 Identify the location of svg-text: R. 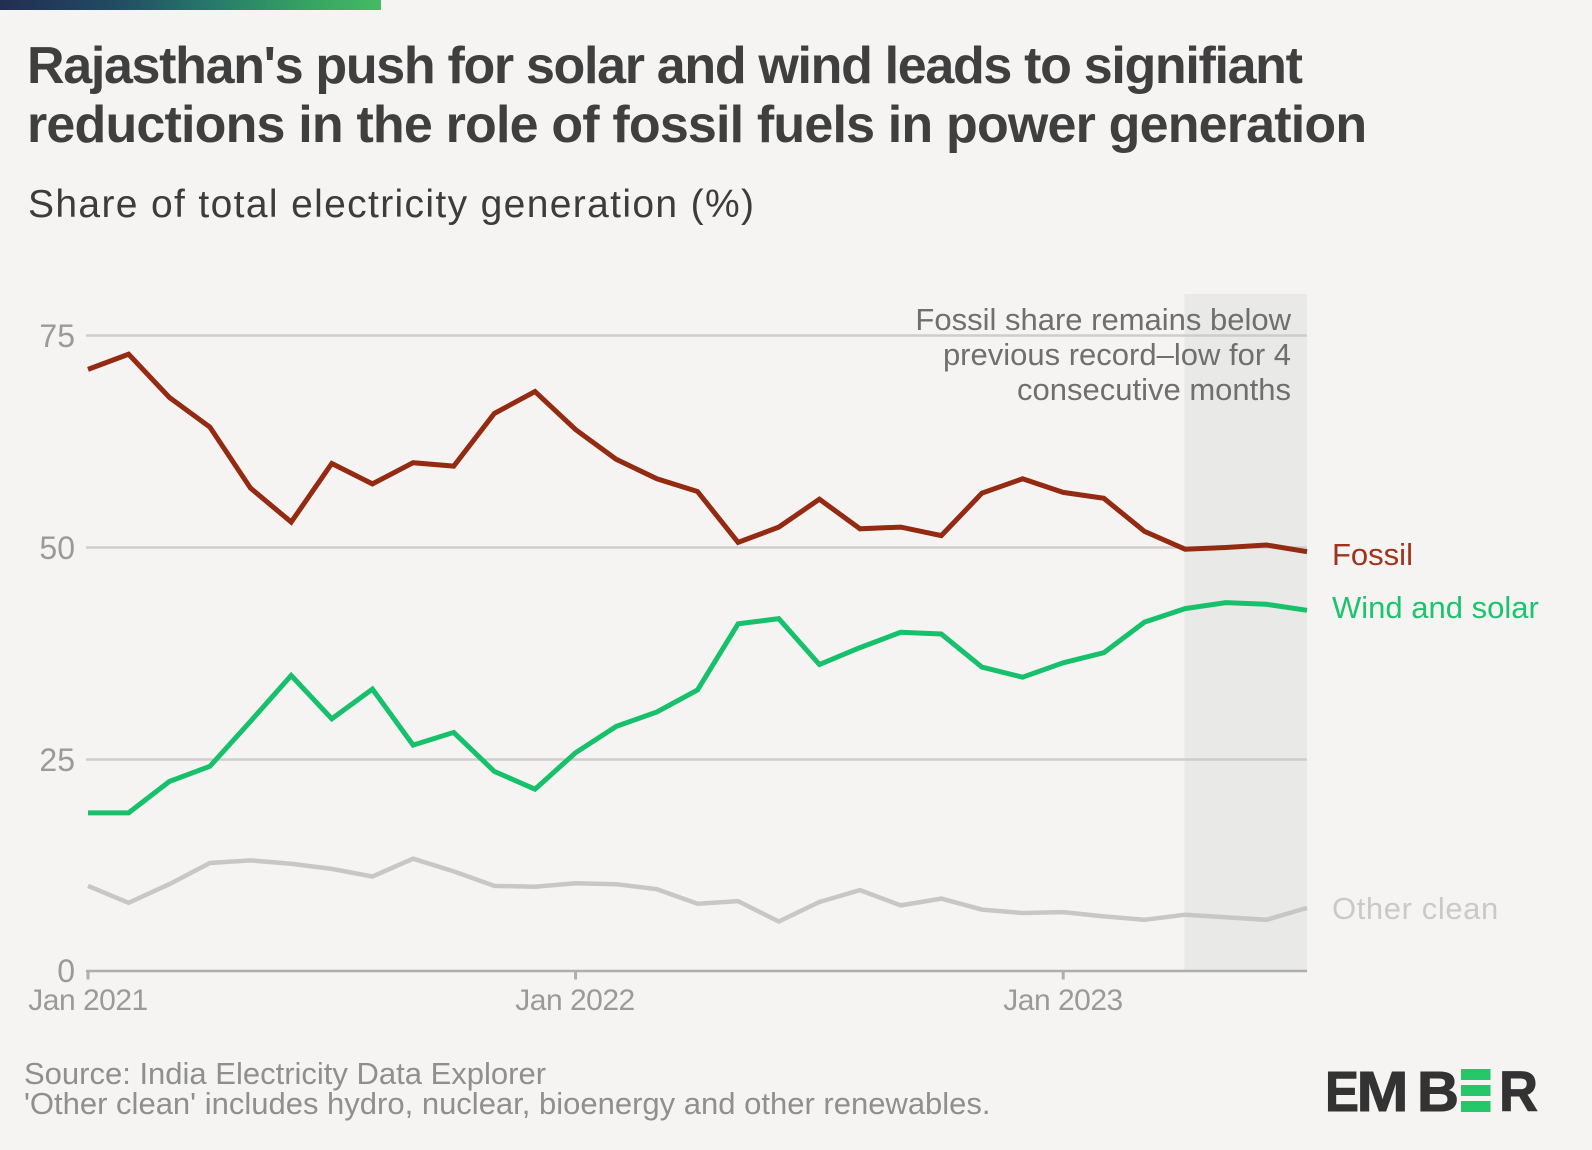
(1518, 1090).